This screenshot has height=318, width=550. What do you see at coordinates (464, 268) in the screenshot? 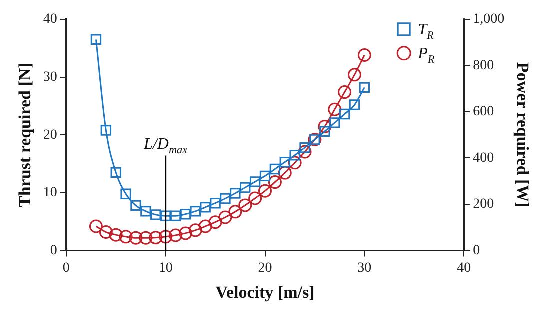
I see `x-tick-label: 40` at bounding box center [464, 268].